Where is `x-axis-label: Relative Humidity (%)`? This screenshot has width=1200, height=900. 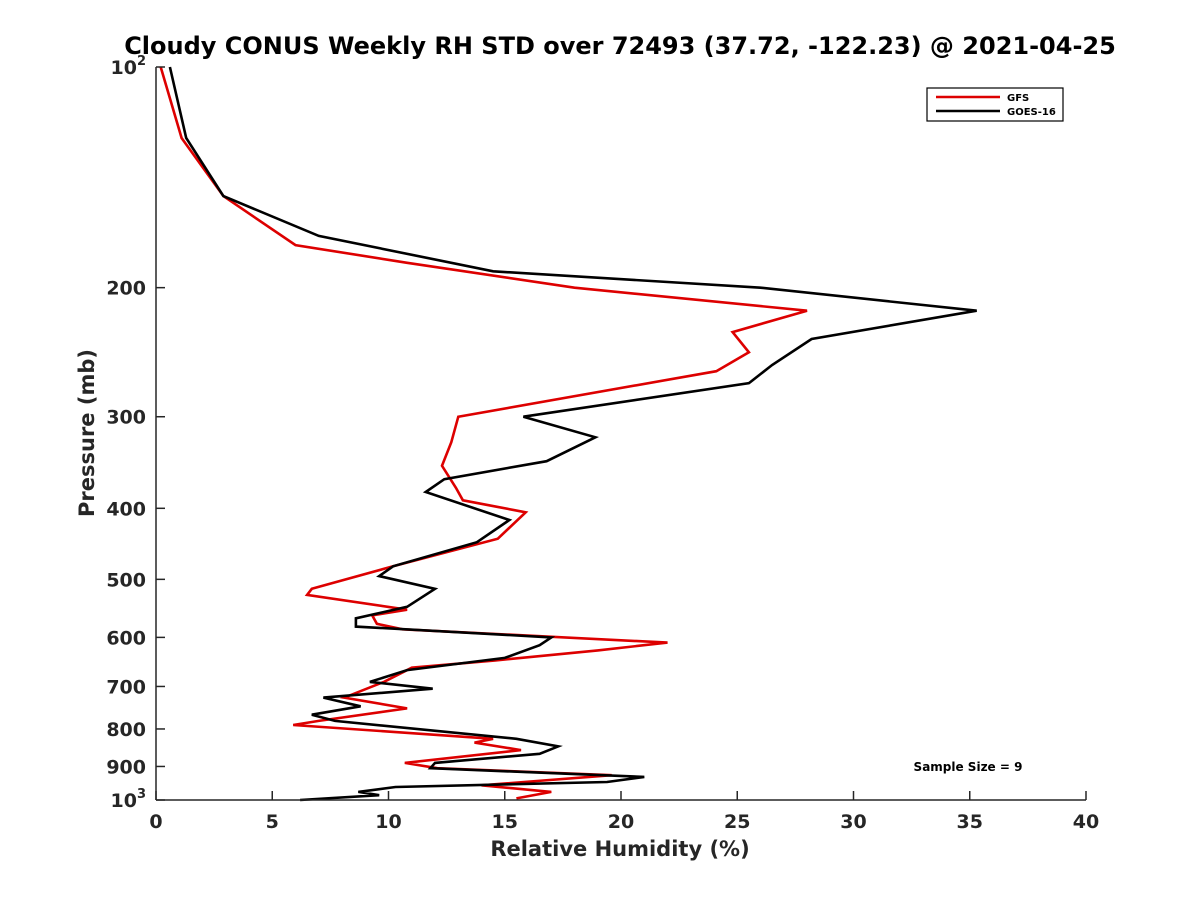
x-axis-label: Relative Humidity (%) is located at coordinates (619, 849).